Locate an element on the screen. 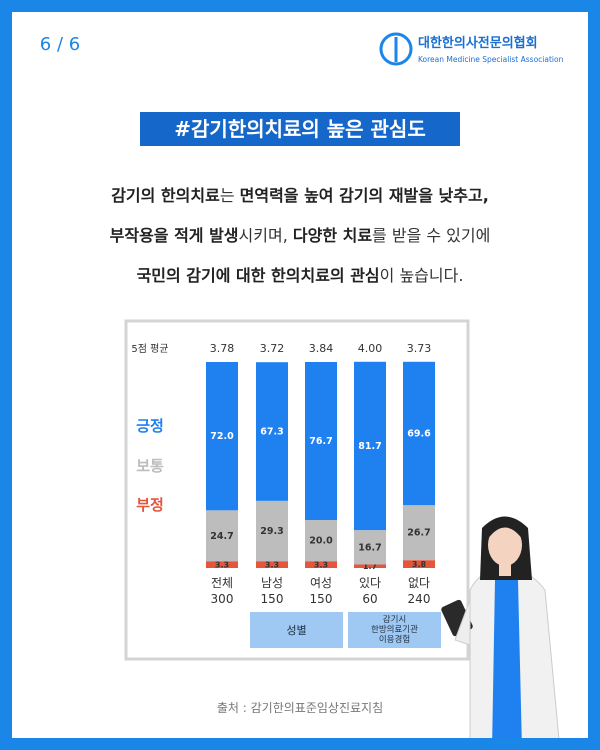 This screenshot has height=750, width=600. doctor-illustration is located at coordinates (500, 627).